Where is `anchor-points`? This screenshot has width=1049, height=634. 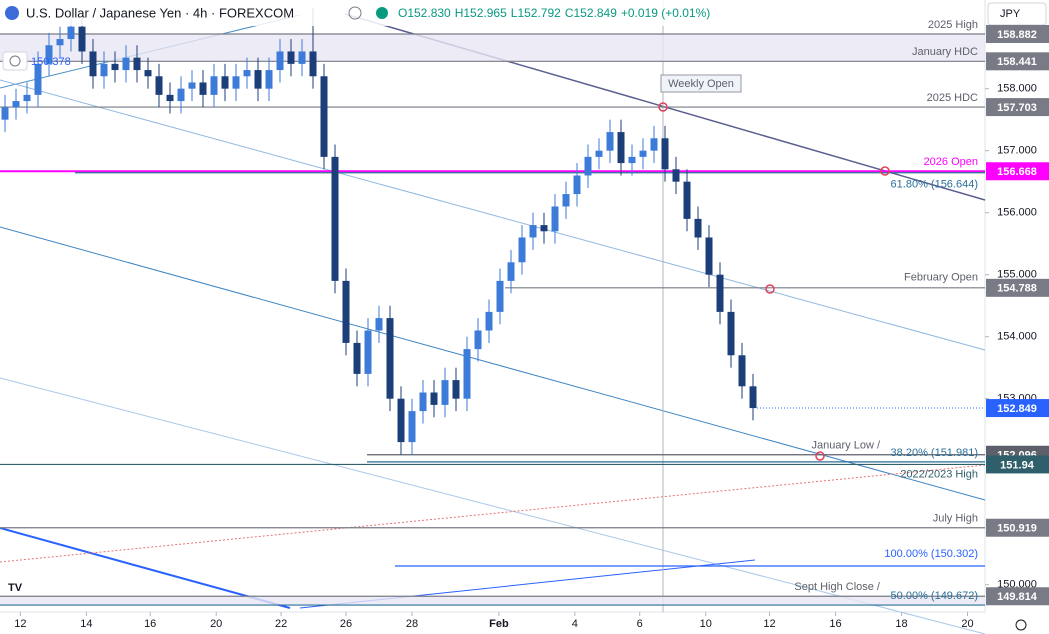 anchor-points is located at coordinates (774, 281).